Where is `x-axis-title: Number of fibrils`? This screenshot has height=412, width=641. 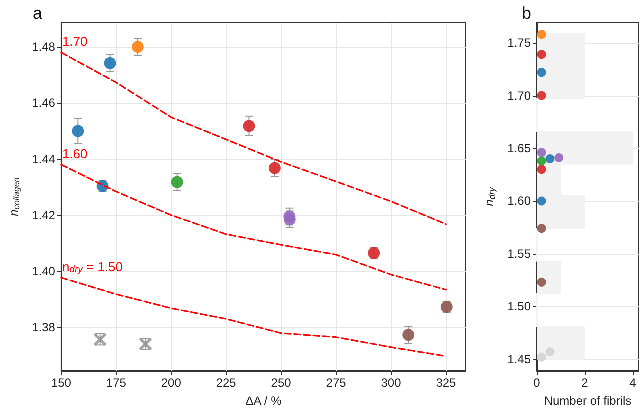
x-axis-title: Number of fibrils is located at coordinates (588, 401).